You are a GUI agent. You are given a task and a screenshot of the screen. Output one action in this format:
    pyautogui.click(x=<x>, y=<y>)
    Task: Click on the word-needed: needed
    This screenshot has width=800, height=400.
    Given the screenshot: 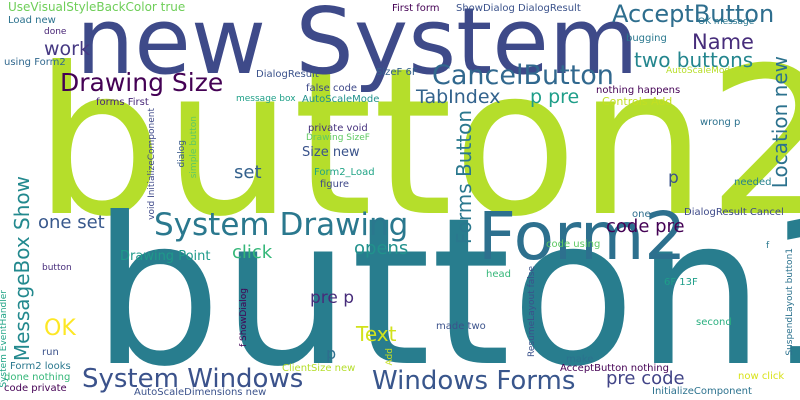 What is the action you would take?
    pyautogui.click(x=753, y=182)
    